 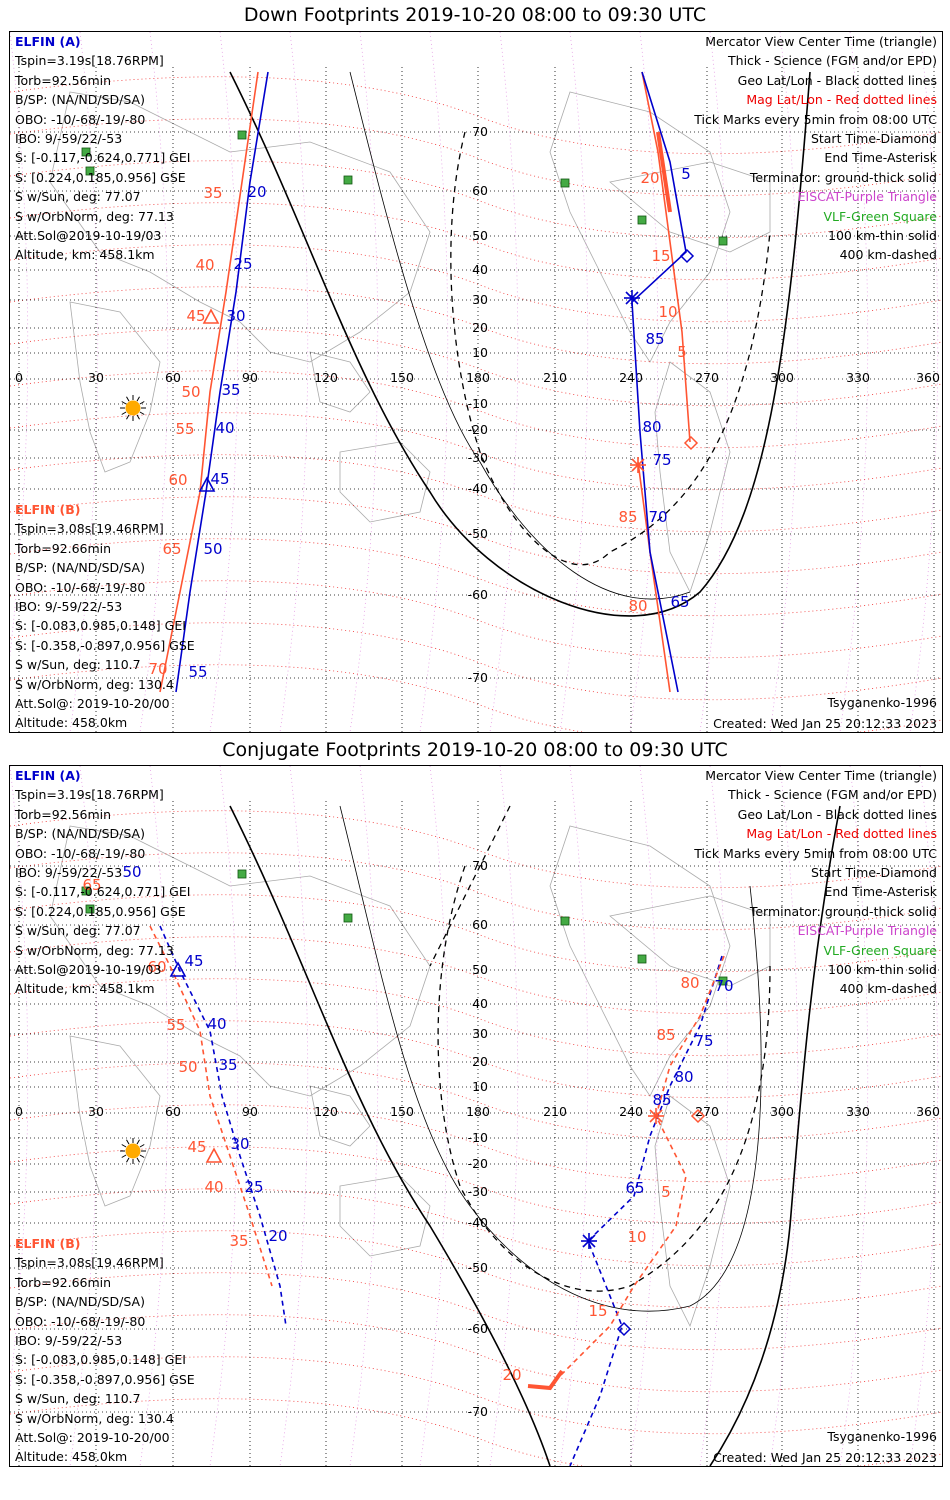 What do you see at coordinates (707, 1111) in the screenshot?
I see `lon-label: 270` at bounding box center [707, 1111].